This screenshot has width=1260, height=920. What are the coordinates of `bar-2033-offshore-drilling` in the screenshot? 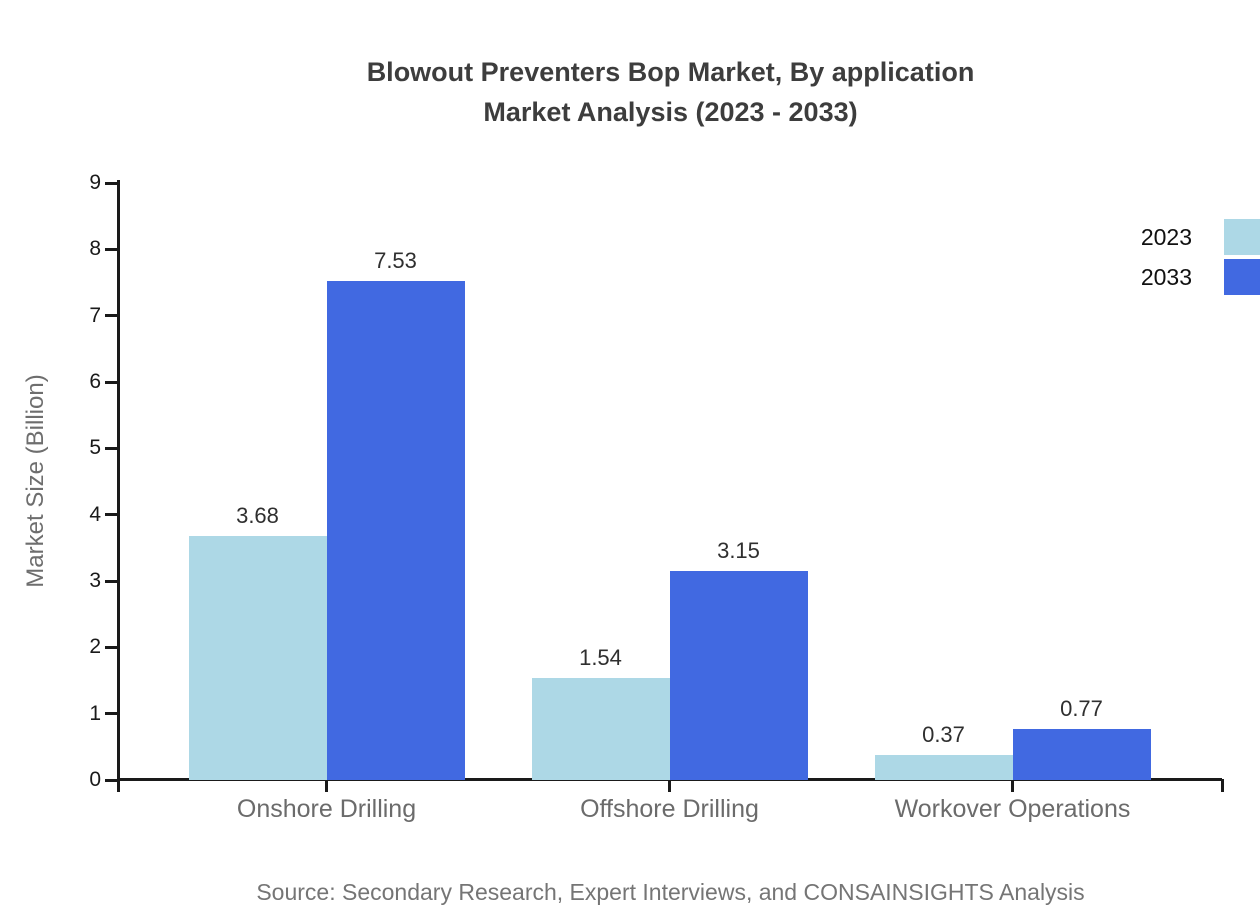 It's located at (738, 675).